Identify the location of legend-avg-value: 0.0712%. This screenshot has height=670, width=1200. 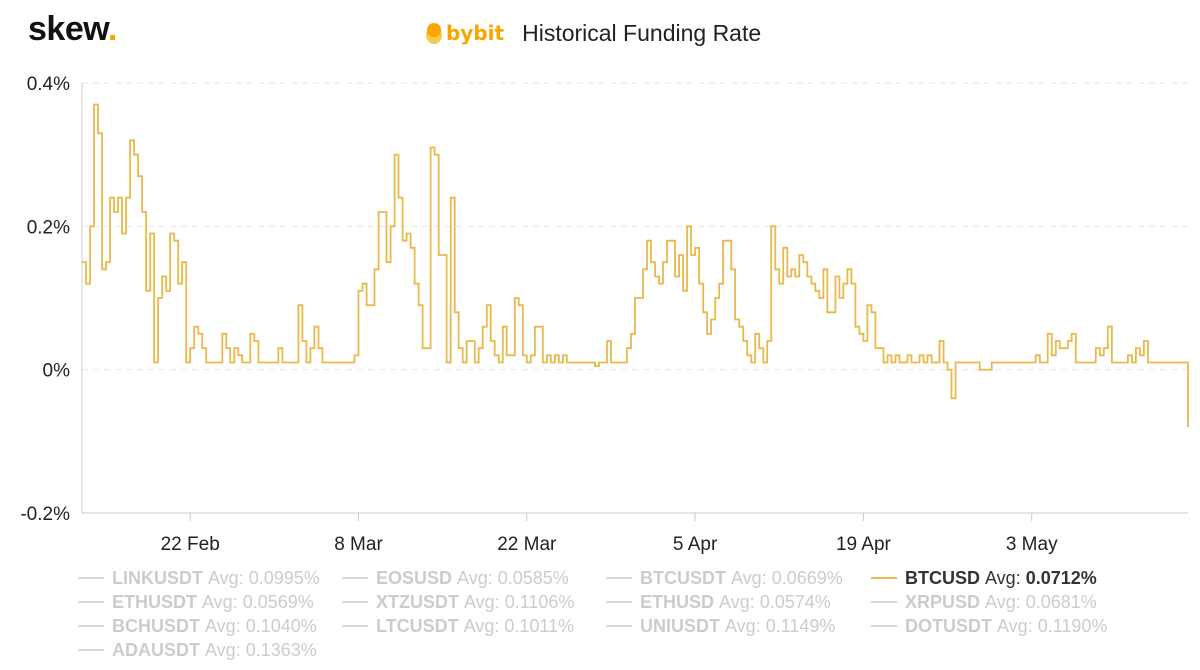
(1061, 577).